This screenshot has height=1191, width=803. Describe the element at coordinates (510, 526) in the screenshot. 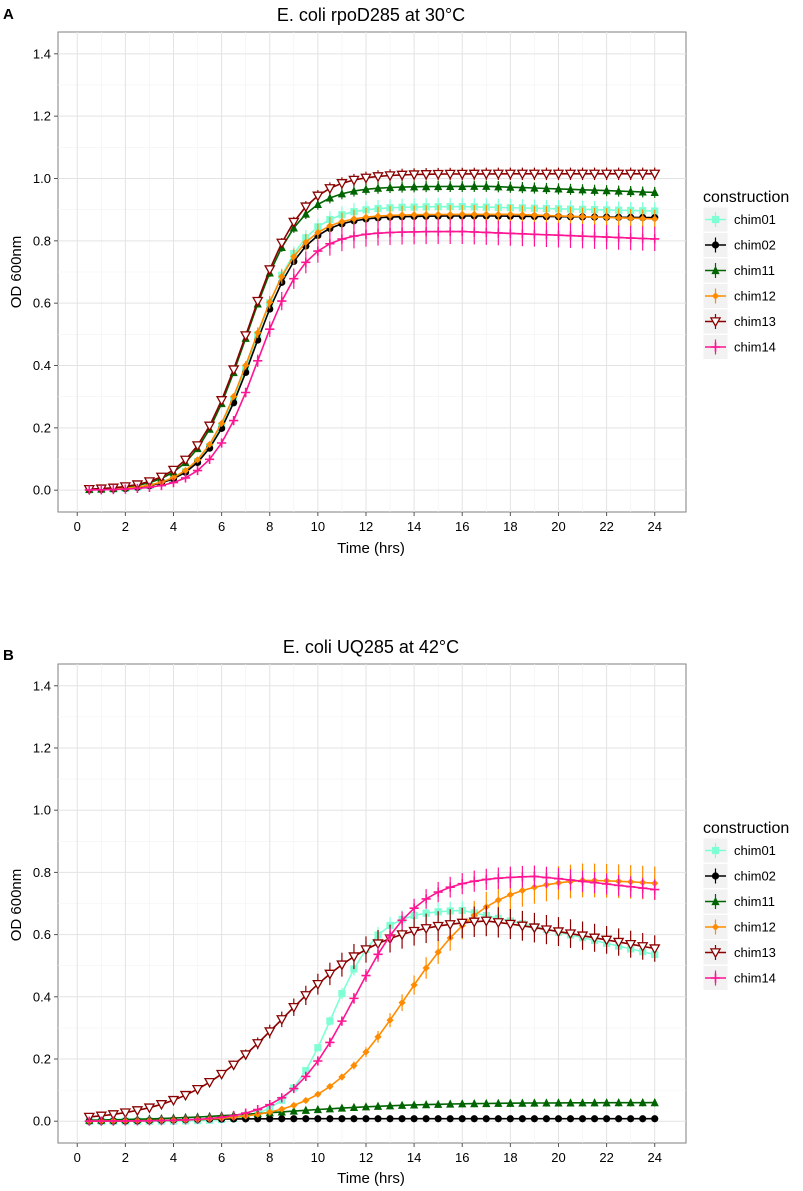

I see `x-tick-label: 18` at that location.